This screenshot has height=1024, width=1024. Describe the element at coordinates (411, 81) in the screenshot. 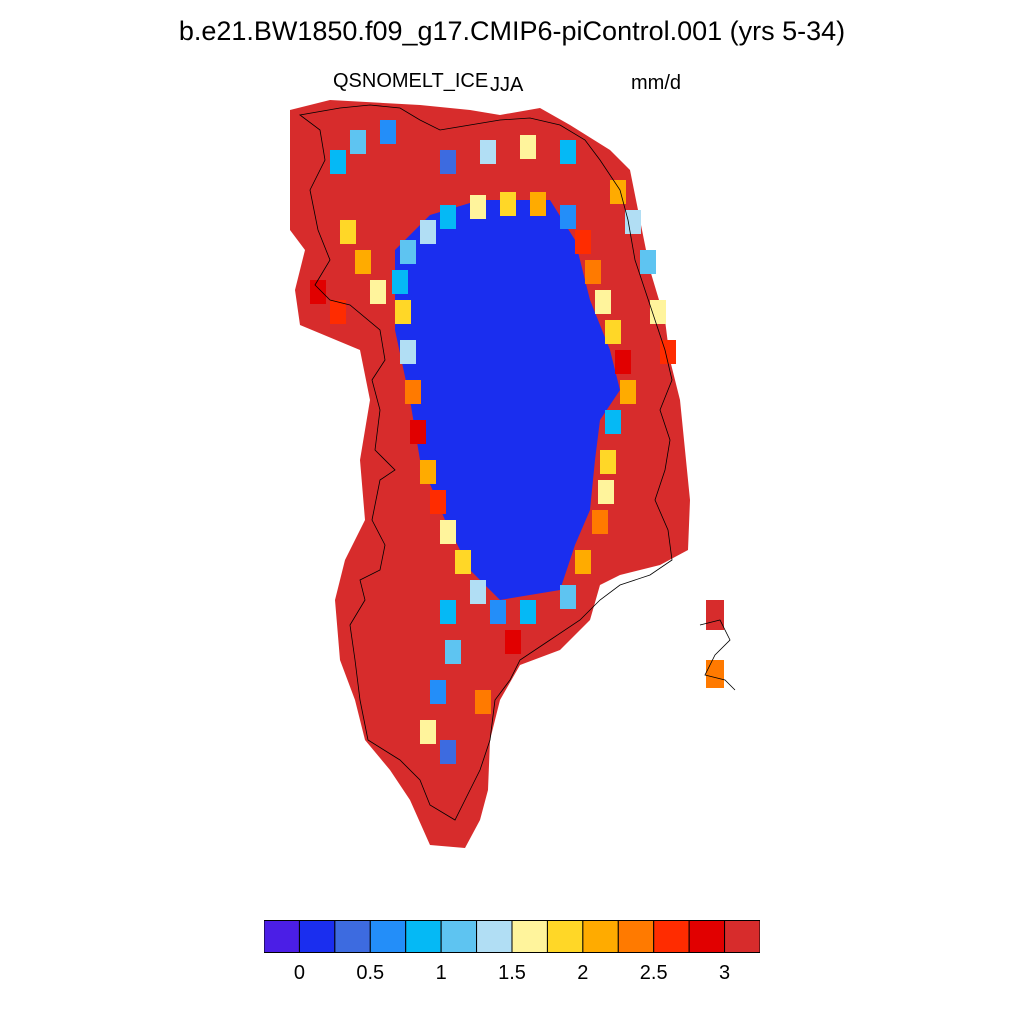

I see `variable-label: QSNOMELT_ICE` at that location.